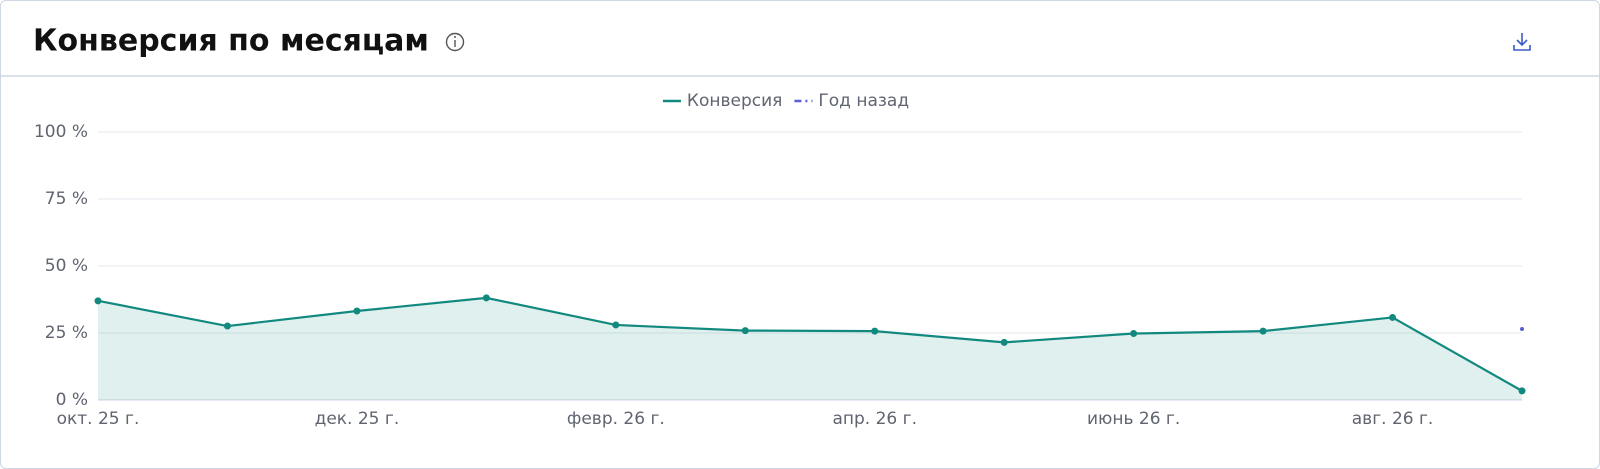  What do you see at coordinates (734, 101) in the screenshot?
I see `legend-label: Конверсия` at bounding box center [734, 101].